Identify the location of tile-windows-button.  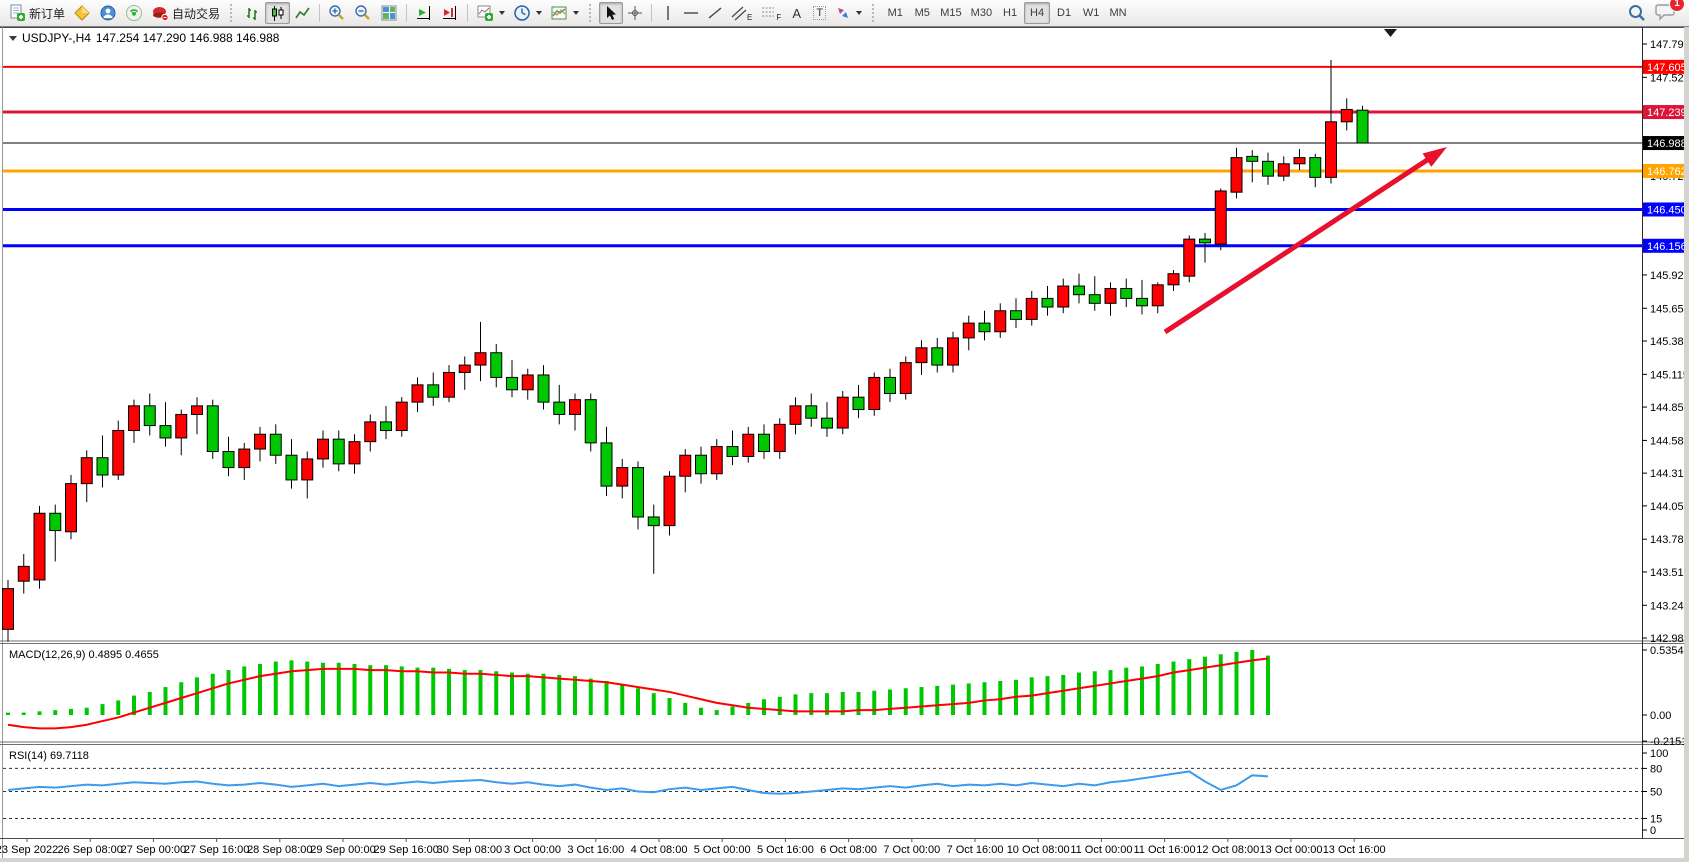
(389, 13).